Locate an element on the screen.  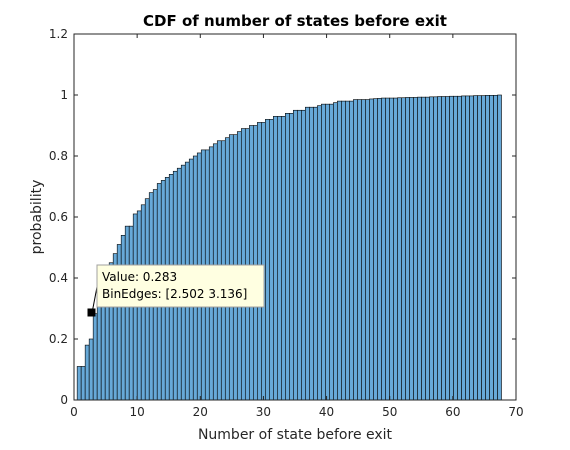
chart-title: CDF of number of states before exit is located at coordinates (295, 21).